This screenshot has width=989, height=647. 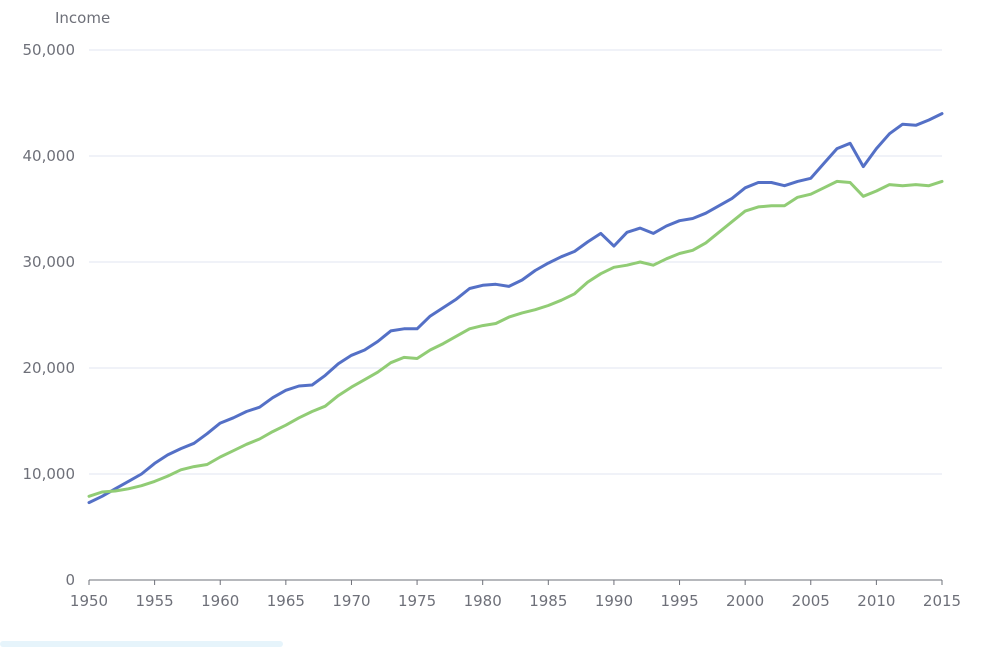 I want to click on x-tick-label: 1995, so click(x=679, y=601).